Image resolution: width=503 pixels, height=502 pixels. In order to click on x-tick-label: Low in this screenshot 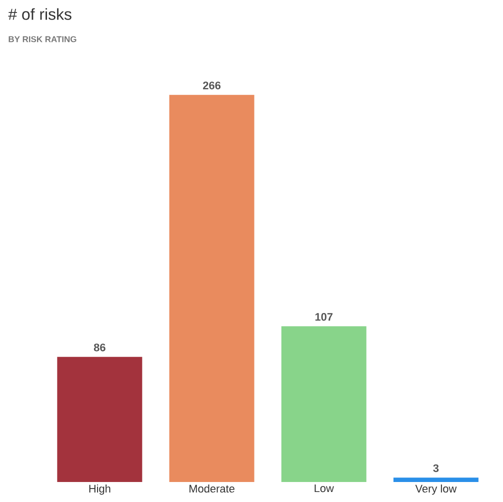, I will do `click(324, 488)`.